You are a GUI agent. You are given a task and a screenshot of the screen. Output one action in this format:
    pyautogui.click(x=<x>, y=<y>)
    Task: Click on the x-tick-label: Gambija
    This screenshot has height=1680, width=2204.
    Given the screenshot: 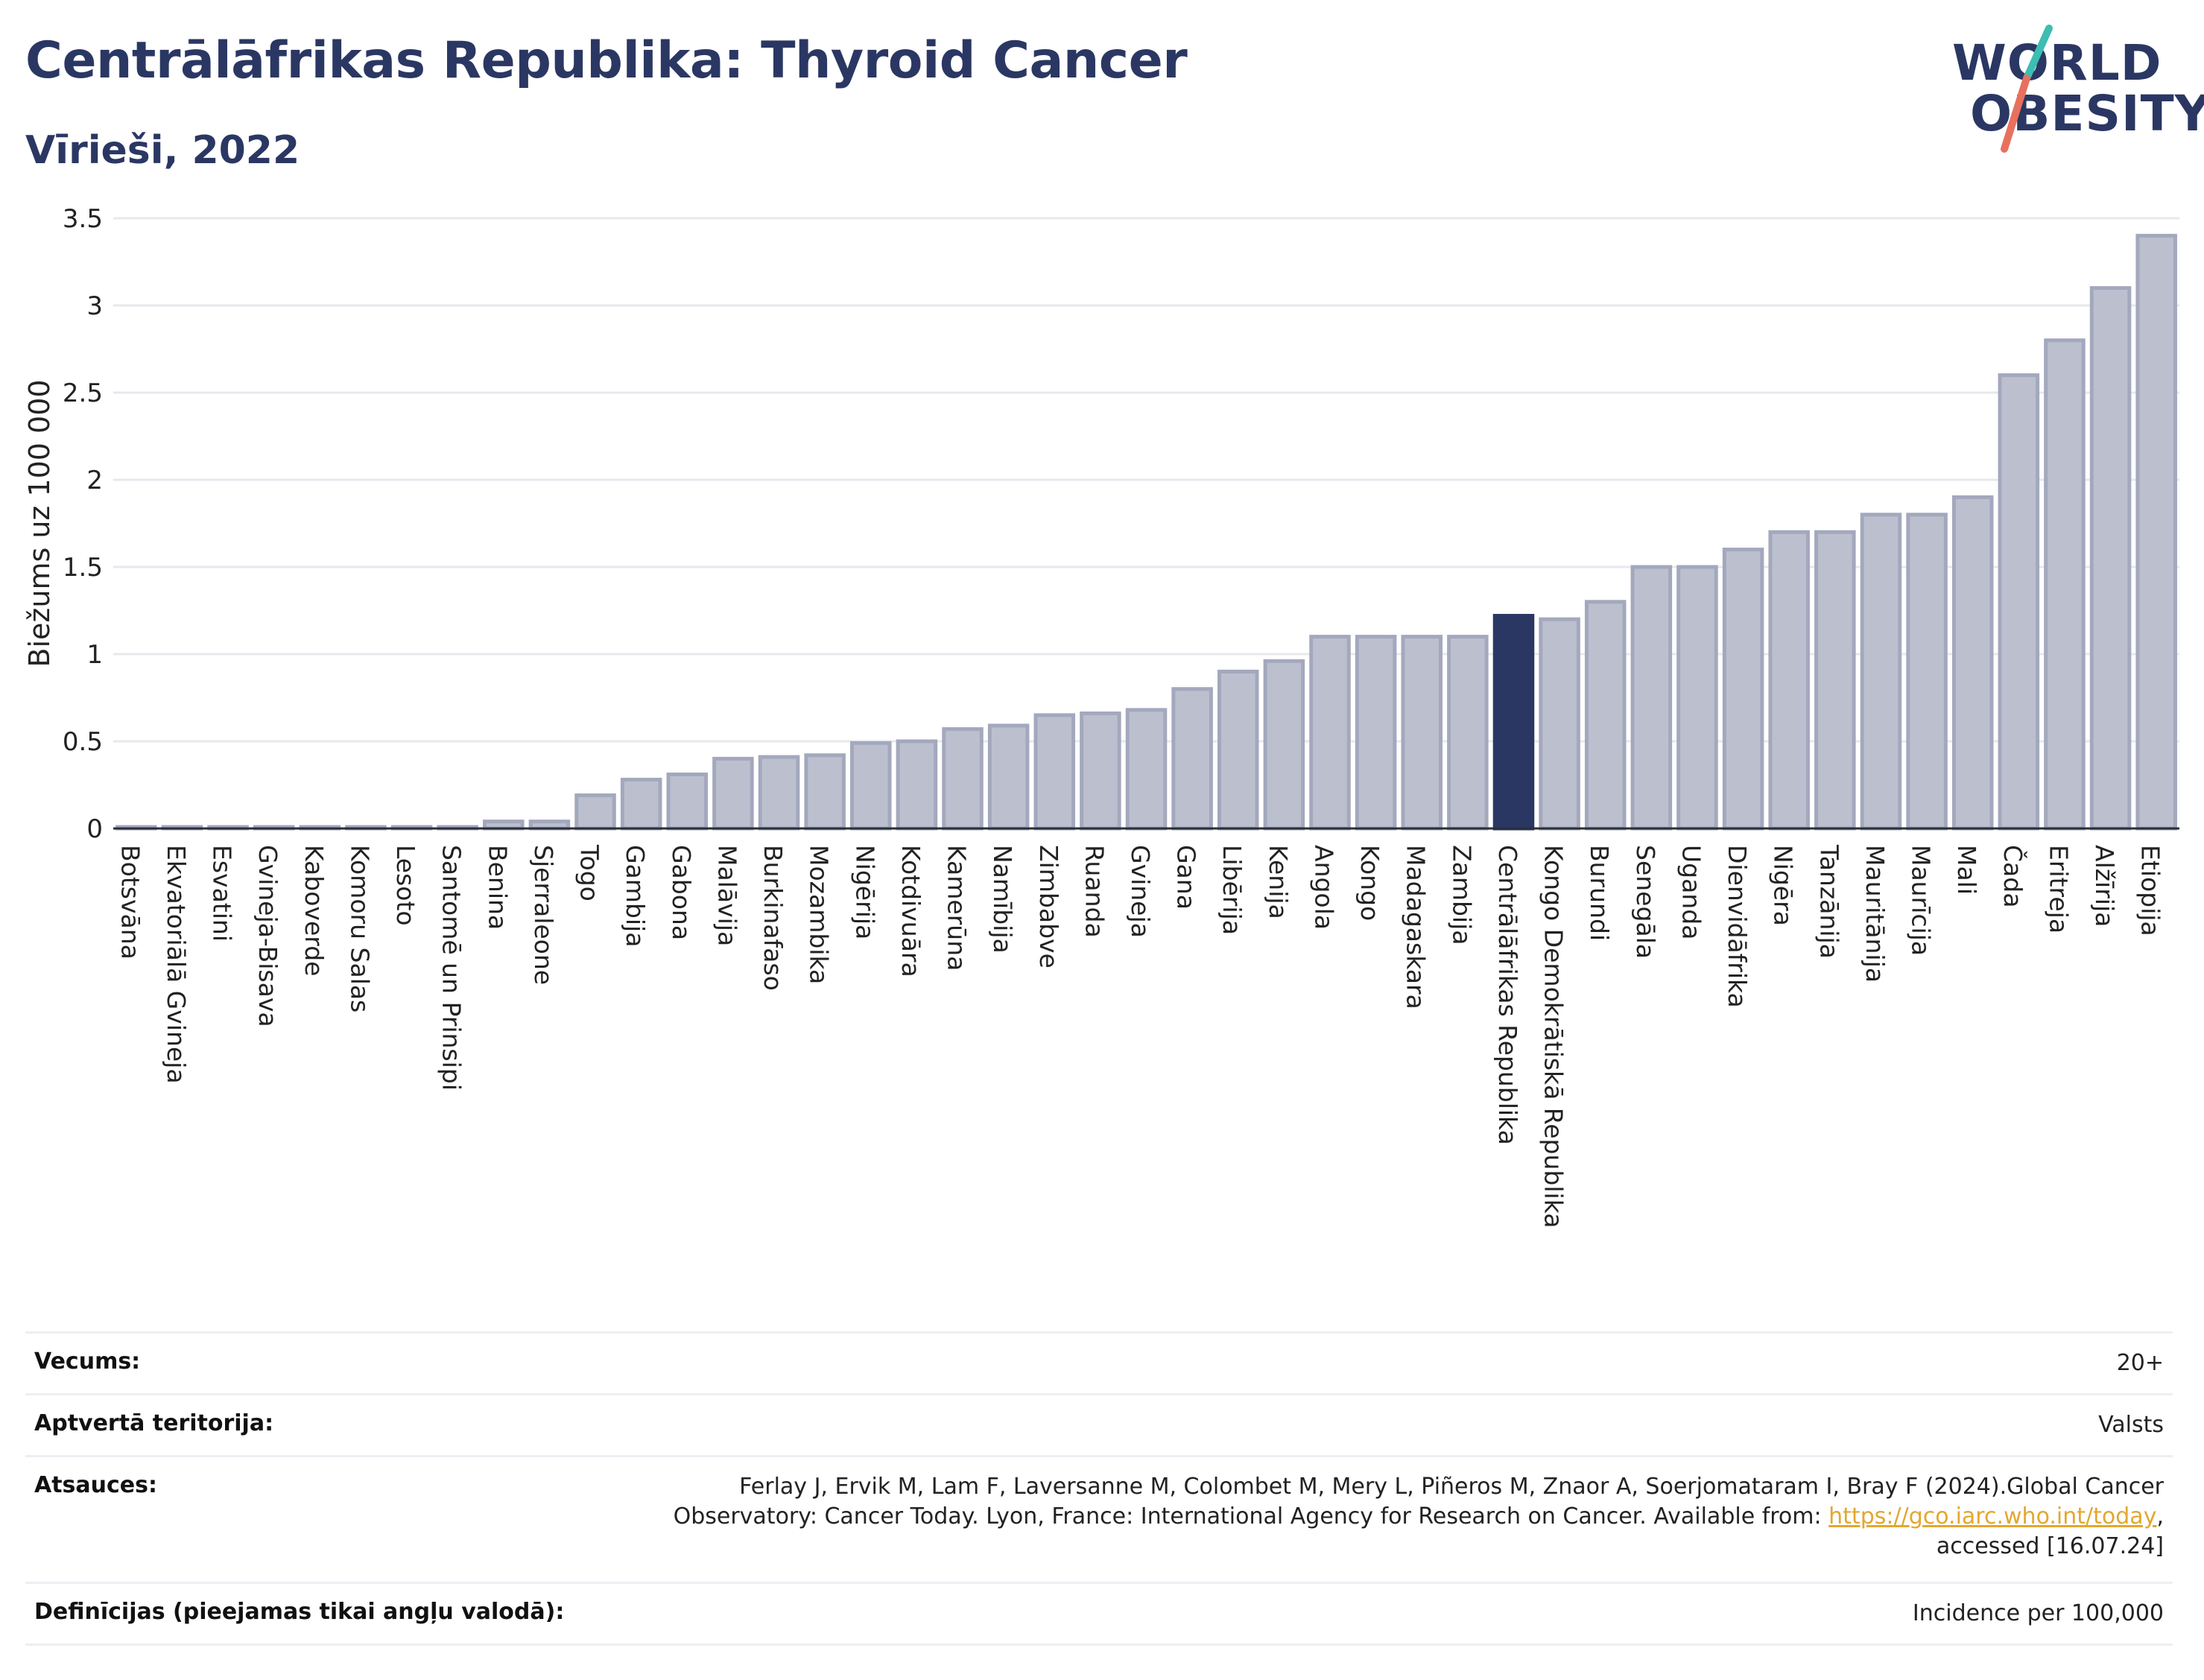 What is the action you would take?
    pyautogui.click(x=635, y=896)
    